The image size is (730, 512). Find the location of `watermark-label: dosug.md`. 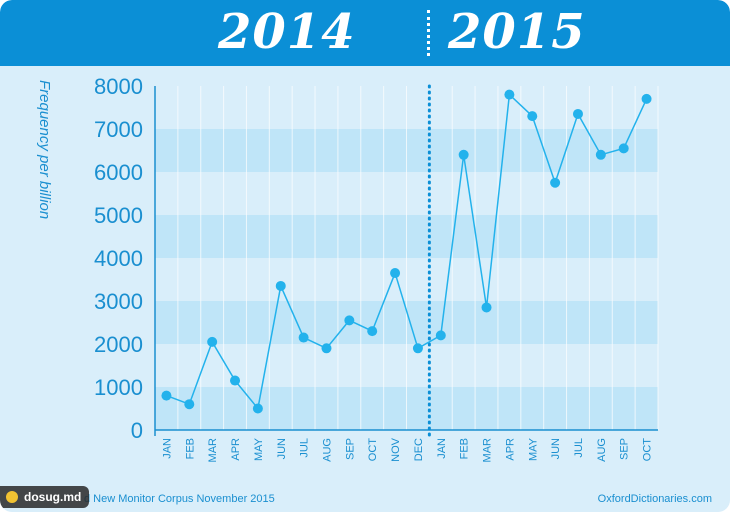

watermark-label: dosug.md is located at coordinates (53, 497).